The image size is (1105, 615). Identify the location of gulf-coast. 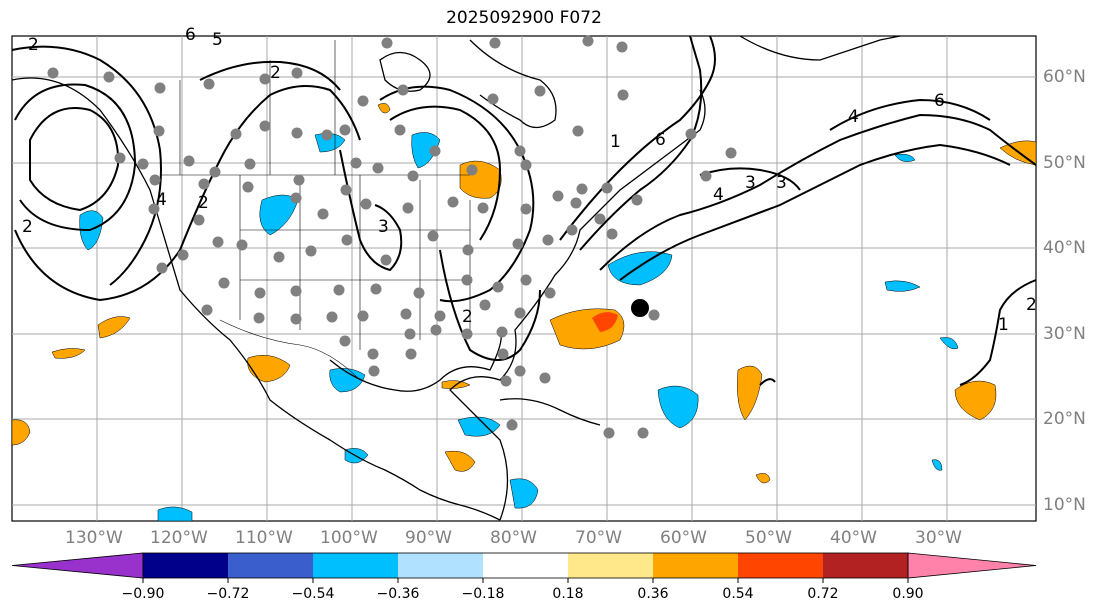
(415, 360).